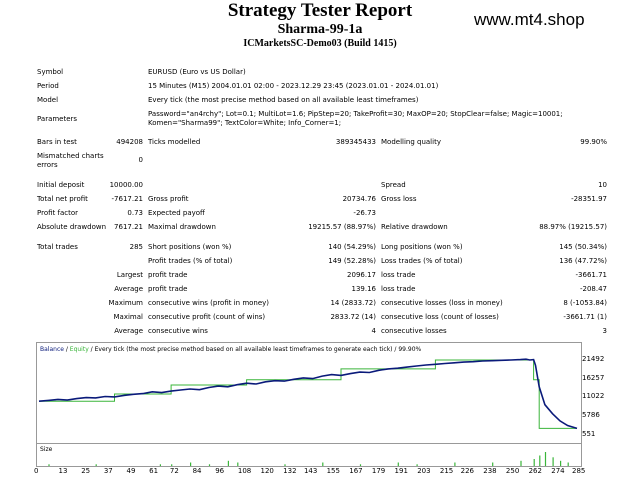  What do you see at coordinates (197, 471) in the screenshot?
I see `x-tick-label: 84` at bounding box center [197, 471].